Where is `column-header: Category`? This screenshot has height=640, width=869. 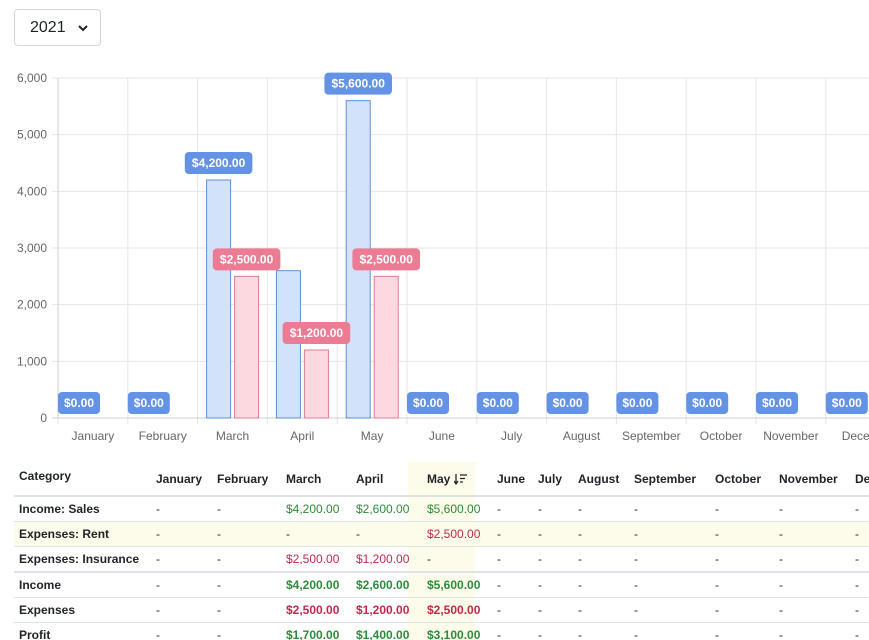
column-header: Category is located at coordinates (45, 476).